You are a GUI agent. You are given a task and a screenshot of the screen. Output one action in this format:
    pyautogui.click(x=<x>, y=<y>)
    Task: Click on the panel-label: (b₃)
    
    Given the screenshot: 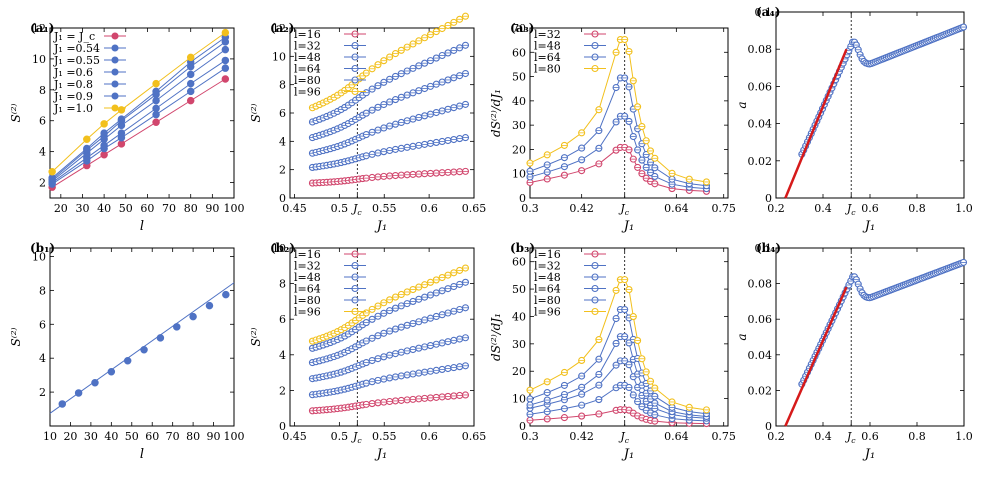 What is the action you would take?
    pyautogui.click(x=522, y=248)
    